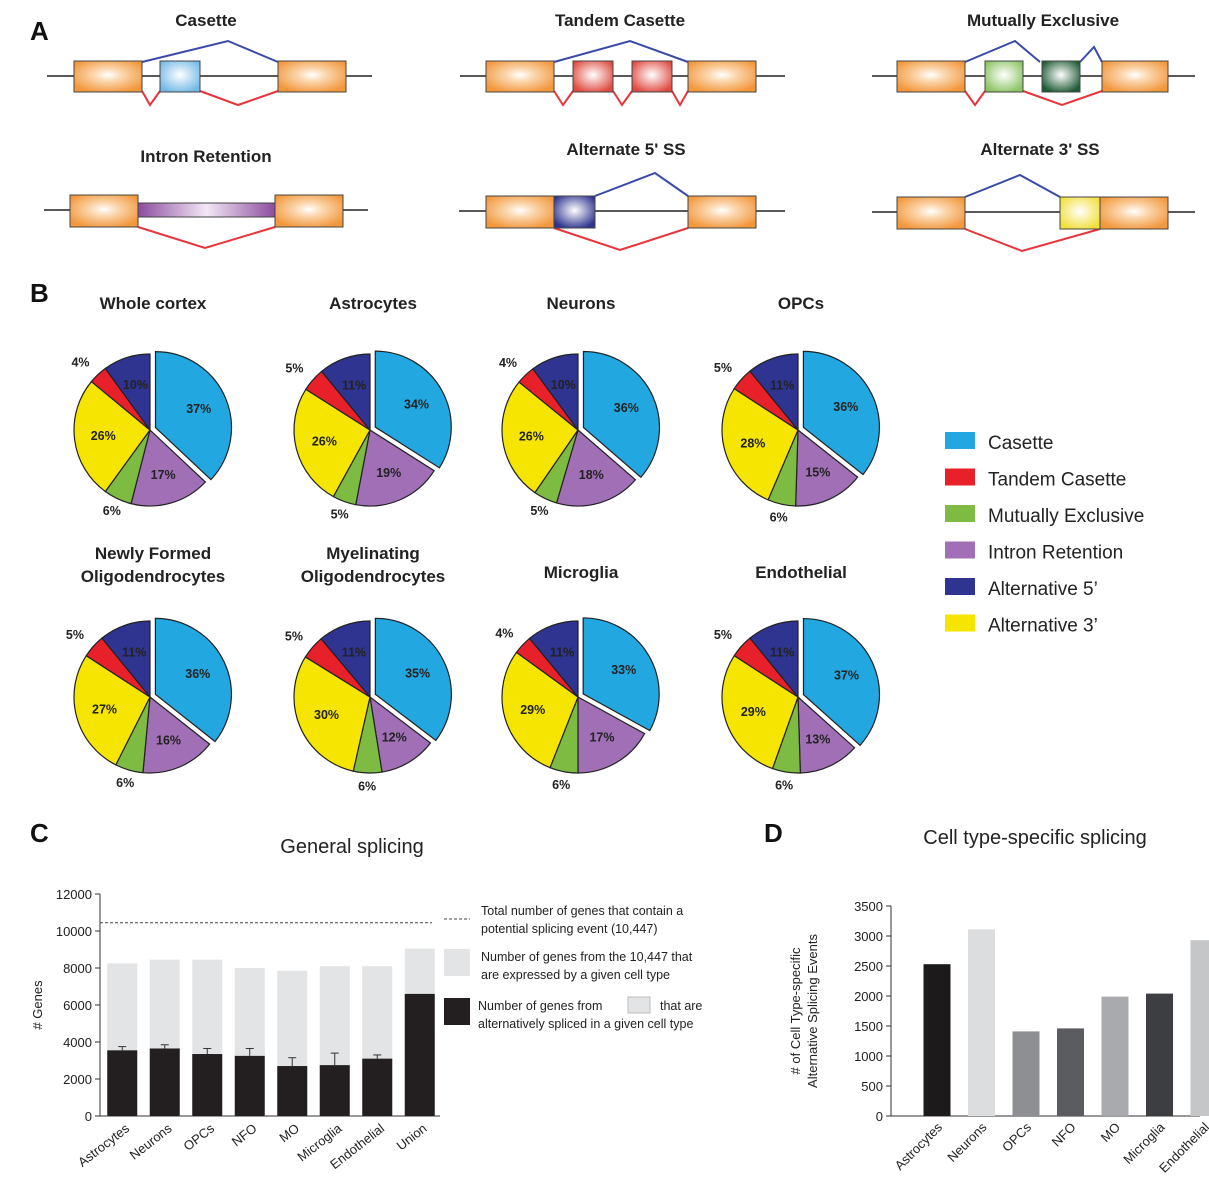 This screenshot has width=1209, height=1204. What do you see at coordinates (601, 738) in the screenshot?
I see `pie-slice-label: 17%` at bounding box center [601, 738].